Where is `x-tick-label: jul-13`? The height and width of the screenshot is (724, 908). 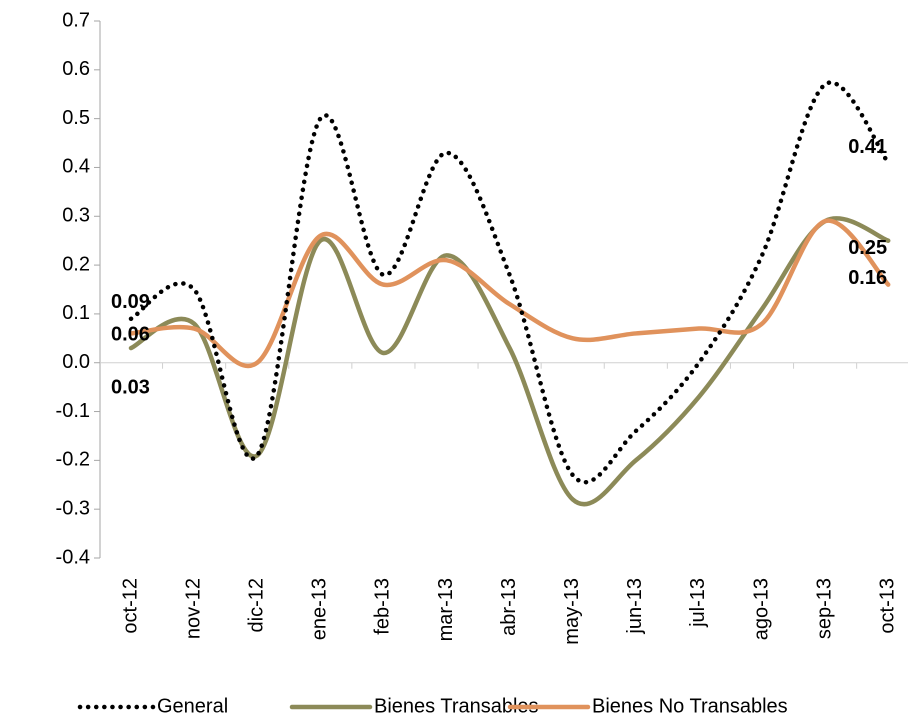 x-tick-label: jul-13 is located at coordinates (698, 603).